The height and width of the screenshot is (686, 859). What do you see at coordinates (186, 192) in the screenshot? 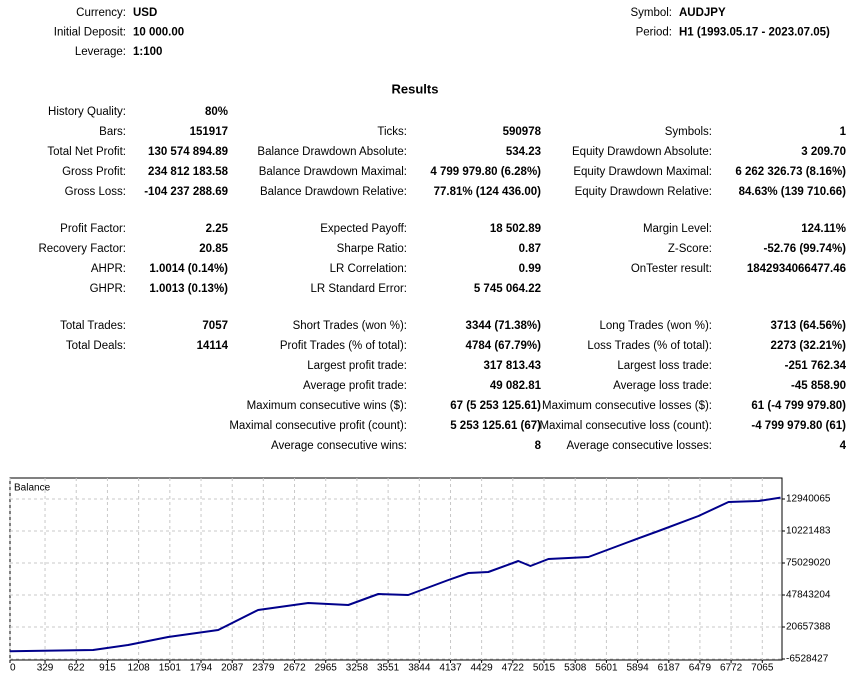
I see `stat-value: -104 237 288.69` at bounding box center [186, 192].